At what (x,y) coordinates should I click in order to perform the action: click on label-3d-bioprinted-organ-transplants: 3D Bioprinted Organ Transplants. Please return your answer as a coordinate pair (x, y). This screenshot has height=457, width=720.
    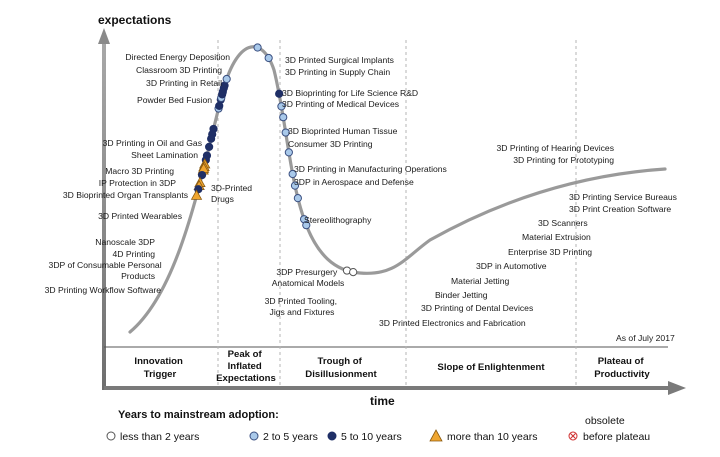
    Looking at the image, I should click on (125, 195).